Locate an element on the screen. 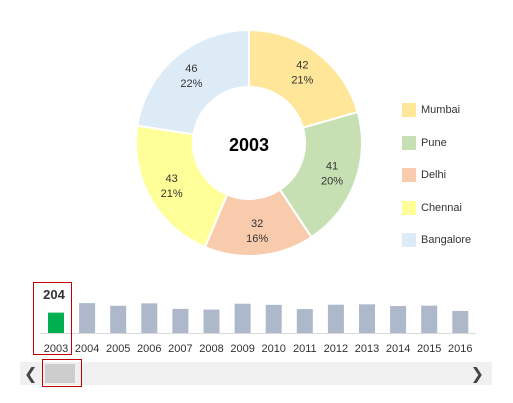  bar-2011 is located at coordinates (304, 321).